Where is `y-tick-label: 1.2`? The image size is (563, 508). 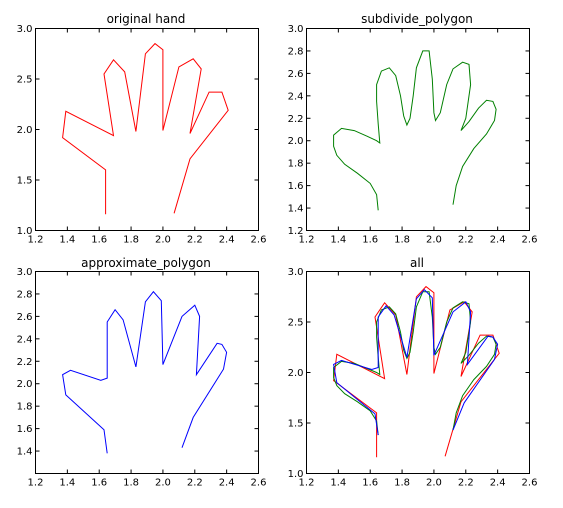 y-tick-label: 1.2 is located at coordinates (296, 231).